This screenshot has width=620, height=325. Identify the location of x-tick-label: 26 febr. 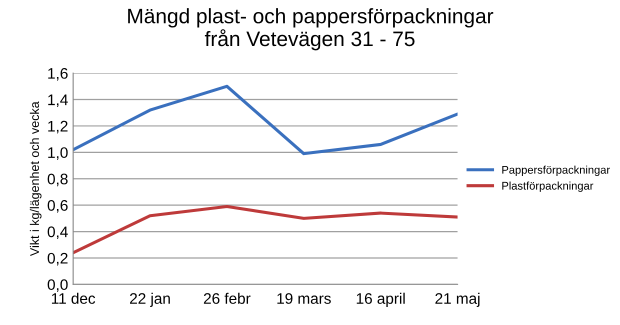
(227, 298).